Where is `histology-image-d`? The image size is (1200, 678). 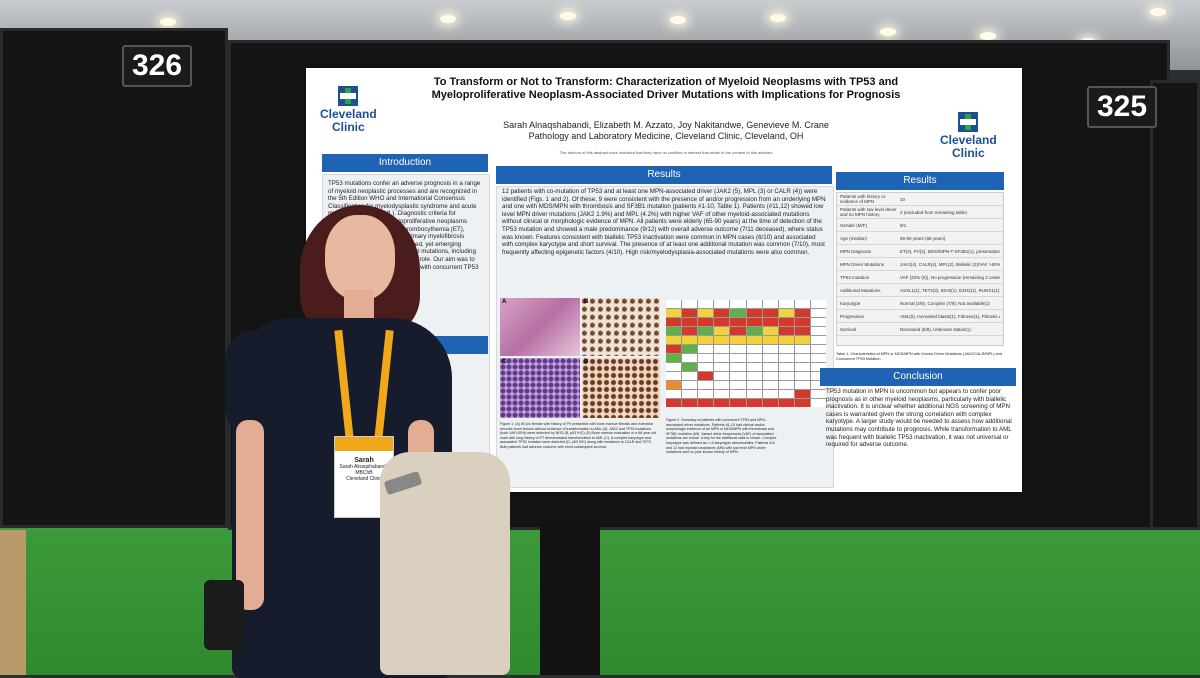
histology-image-d is located at coordinates (621, 388).